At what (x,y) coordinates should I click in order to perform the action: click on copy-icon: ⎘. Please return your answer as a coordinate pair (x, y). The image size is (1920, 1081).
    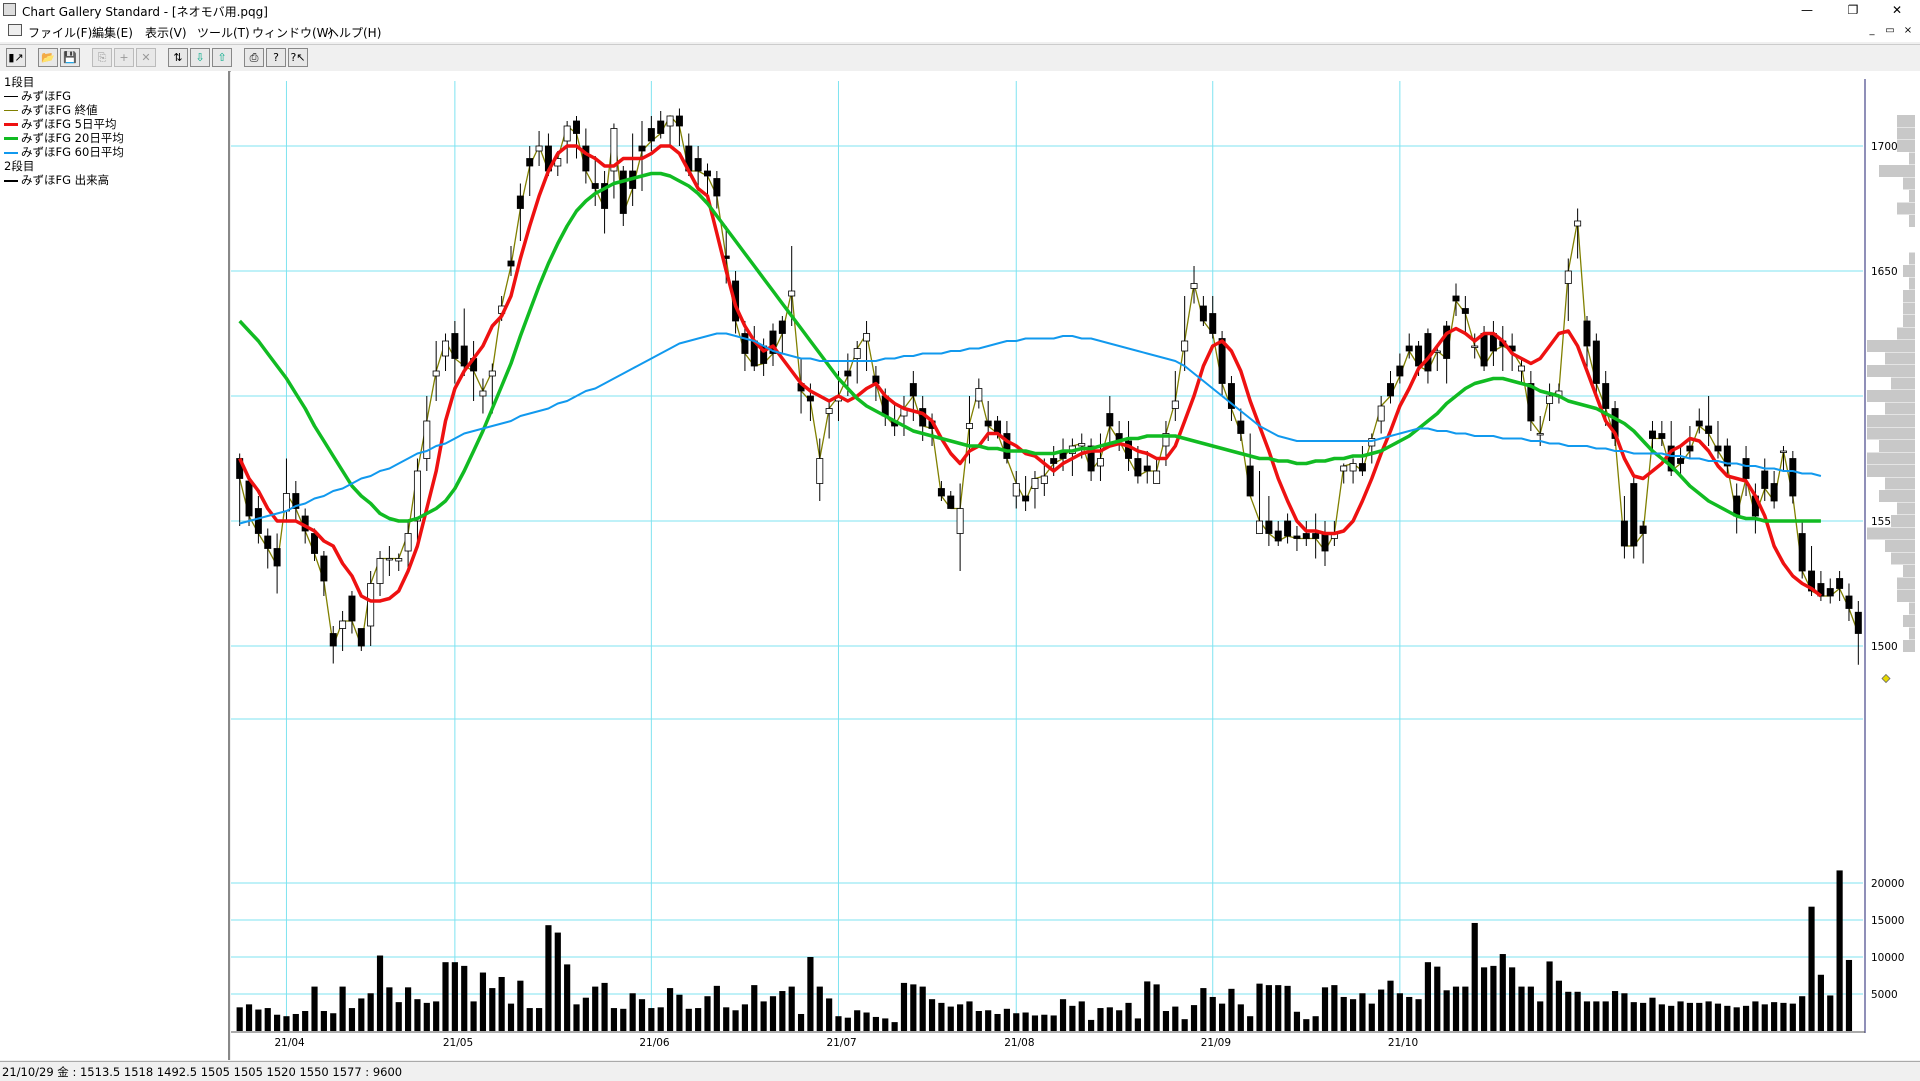
    Looking at the image, I should click on (102, 57).